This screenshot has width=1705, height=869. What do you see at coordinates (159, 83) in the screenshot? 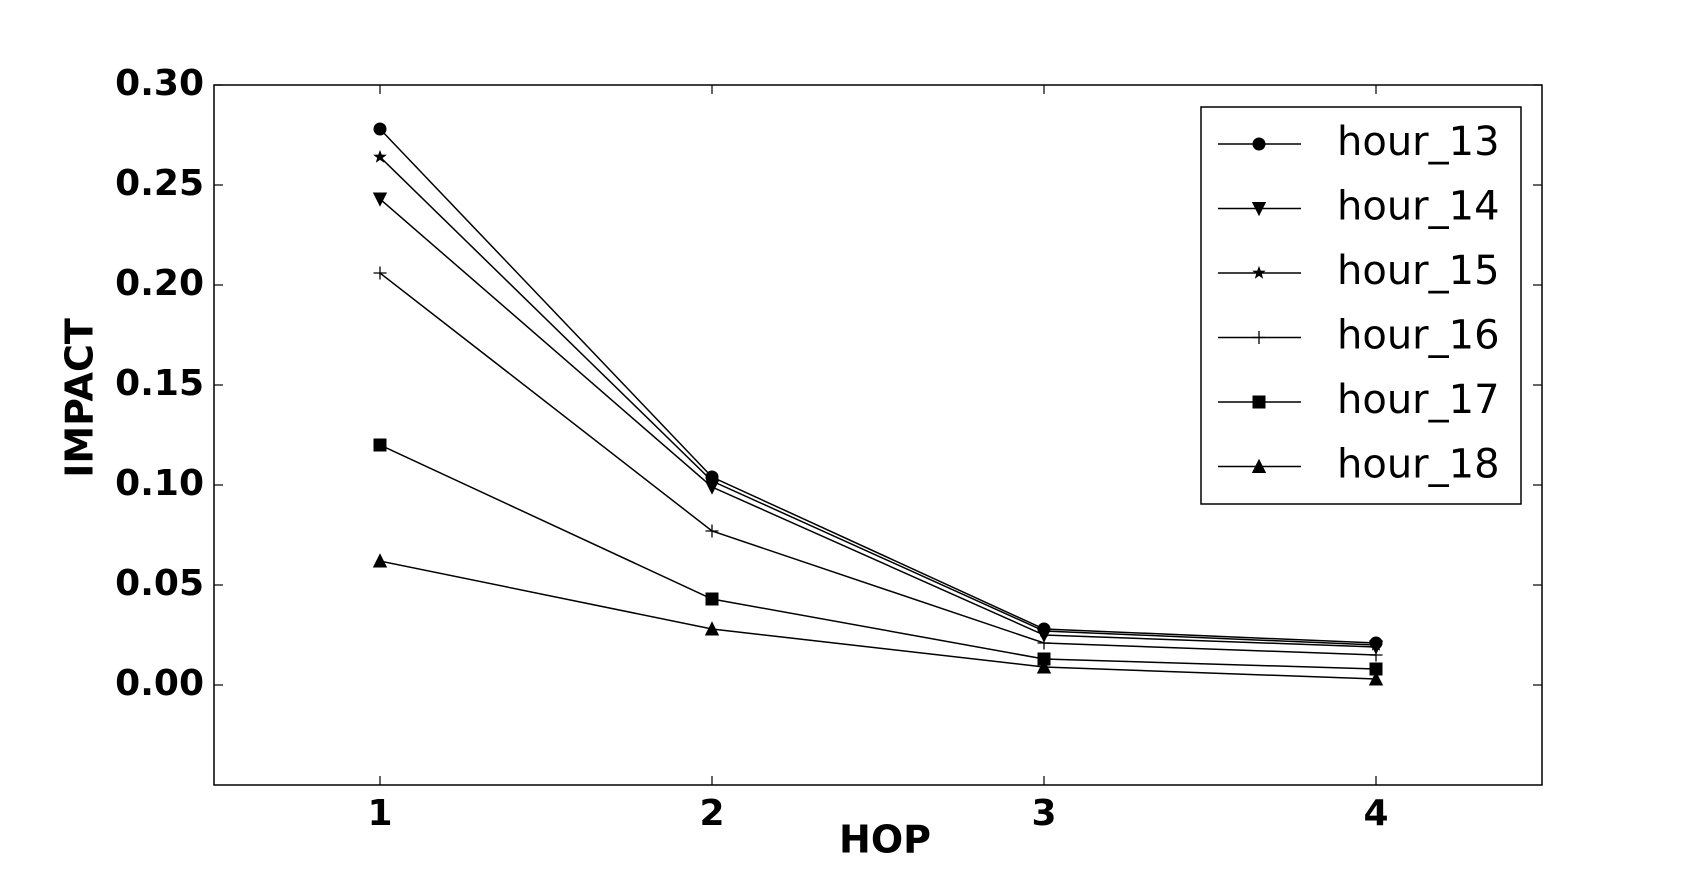
I see `y-tick-label: 0.30` at bounding box center [159, 83].